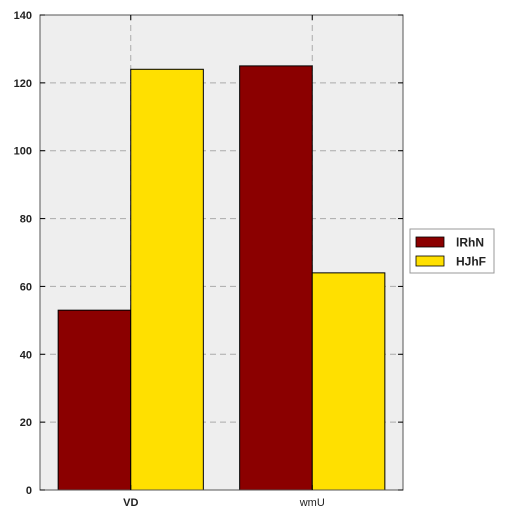 The height and width of the screenshot is (520, 520). I want to click on x-tick-label: wmU, so click(312, 503).